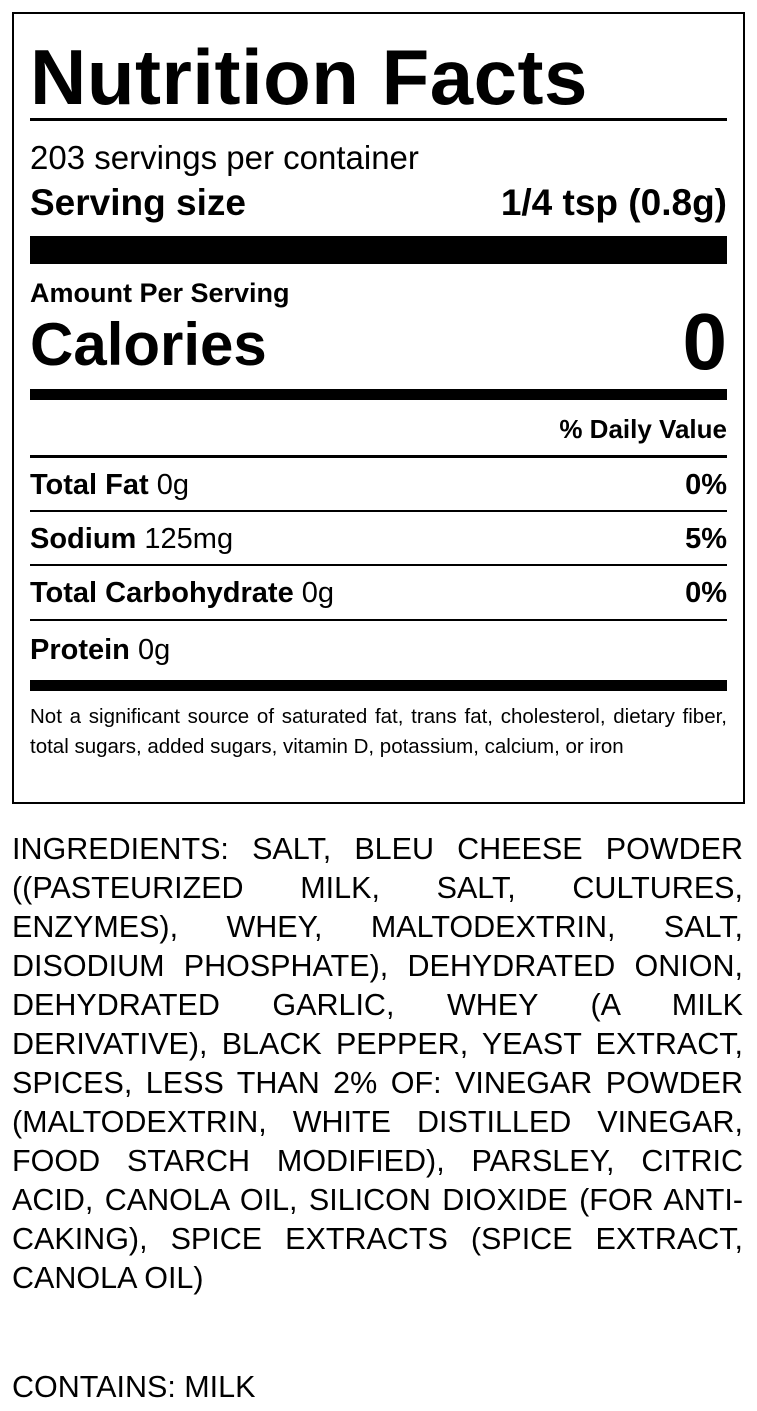  I want to click on nutrient-dv: 5%, so click(706, 539).